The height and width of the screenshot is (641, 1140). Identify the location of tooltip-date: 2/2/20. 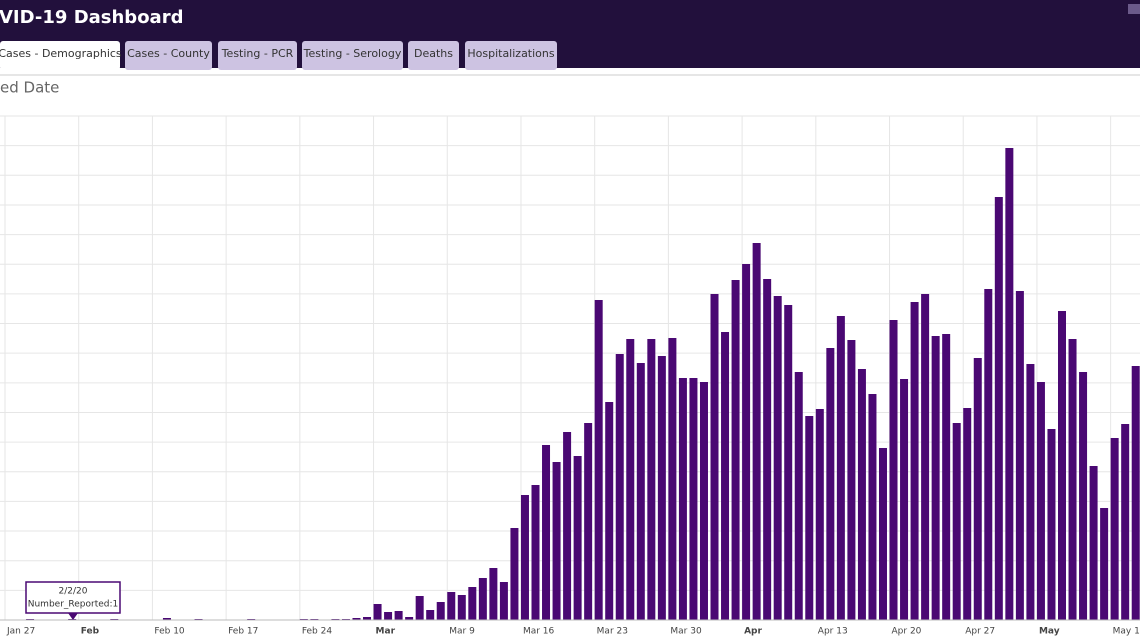
(73, 592).